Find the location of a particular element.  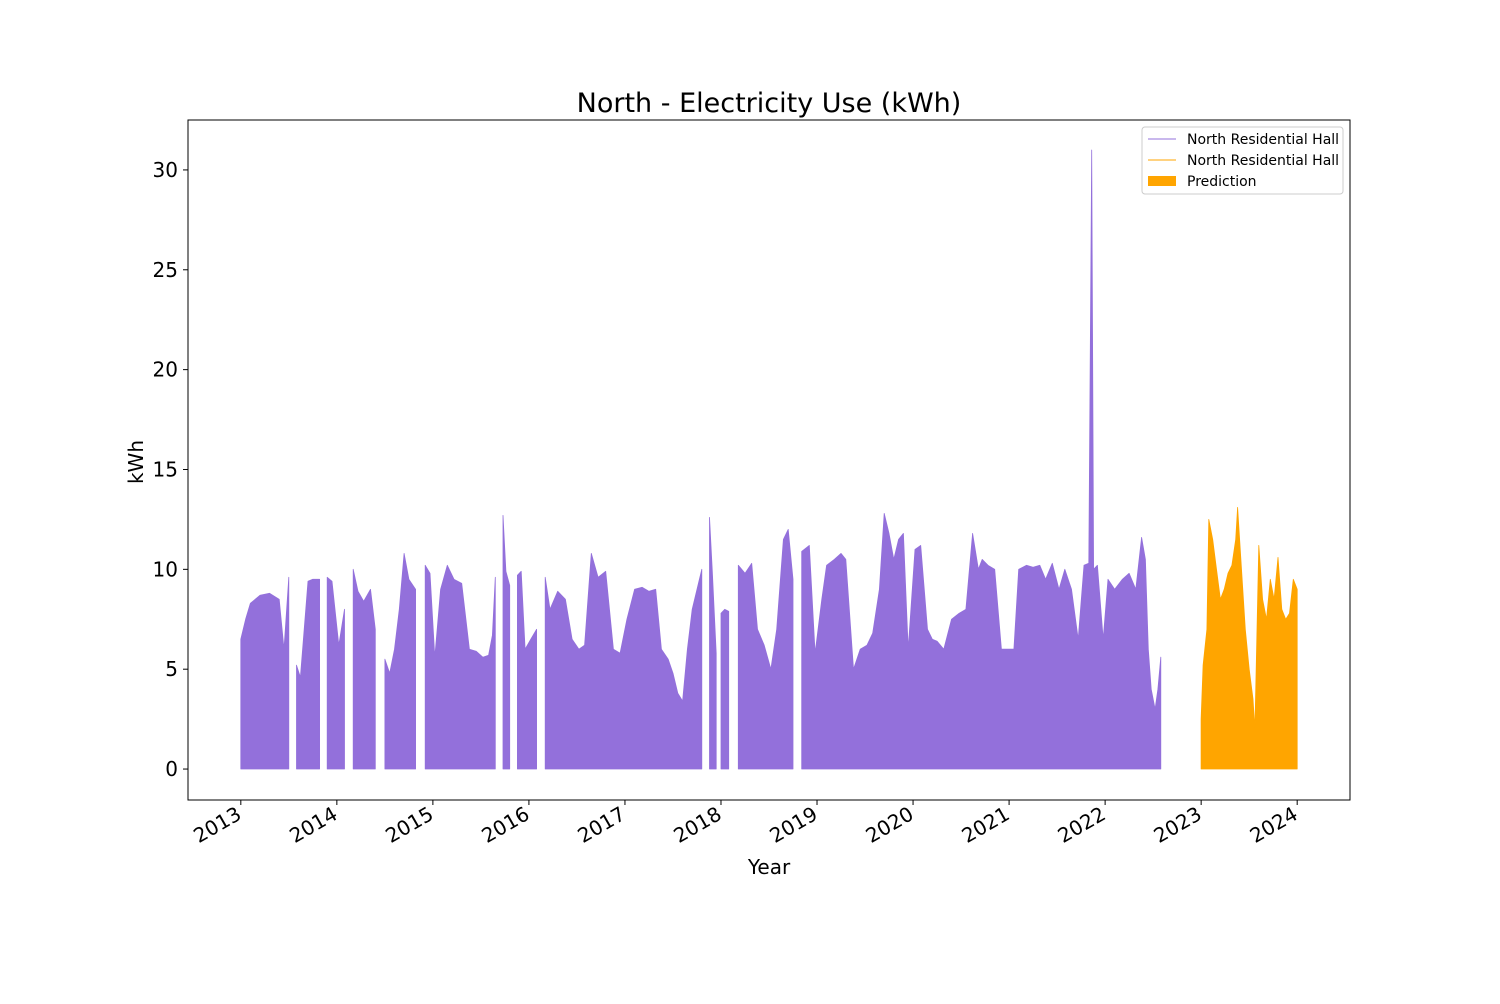

y-tick-label: 25 is located at coordinates (165, 270).